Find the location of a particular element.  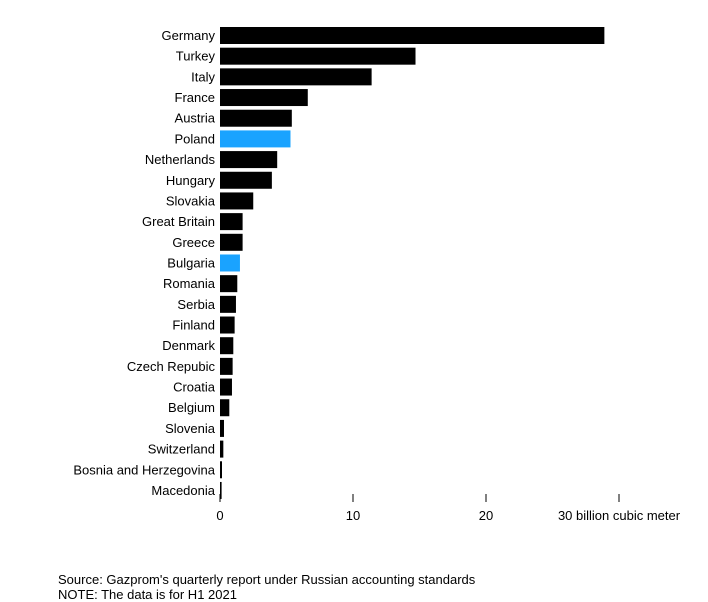

x-tick-label-10: 10 is located at coordinates (353, 515).